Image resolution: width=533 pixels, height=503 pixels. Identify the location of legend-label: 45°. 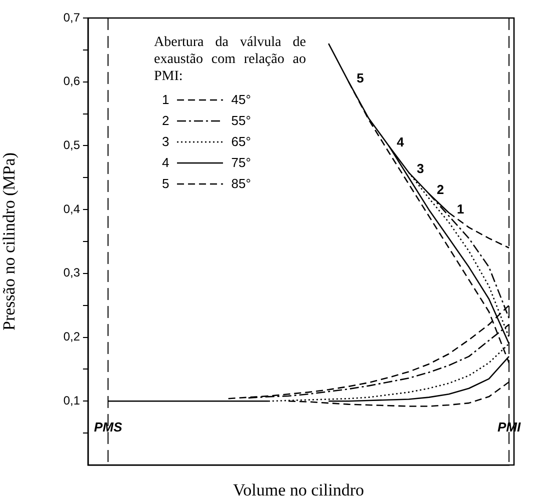
(241, 99).